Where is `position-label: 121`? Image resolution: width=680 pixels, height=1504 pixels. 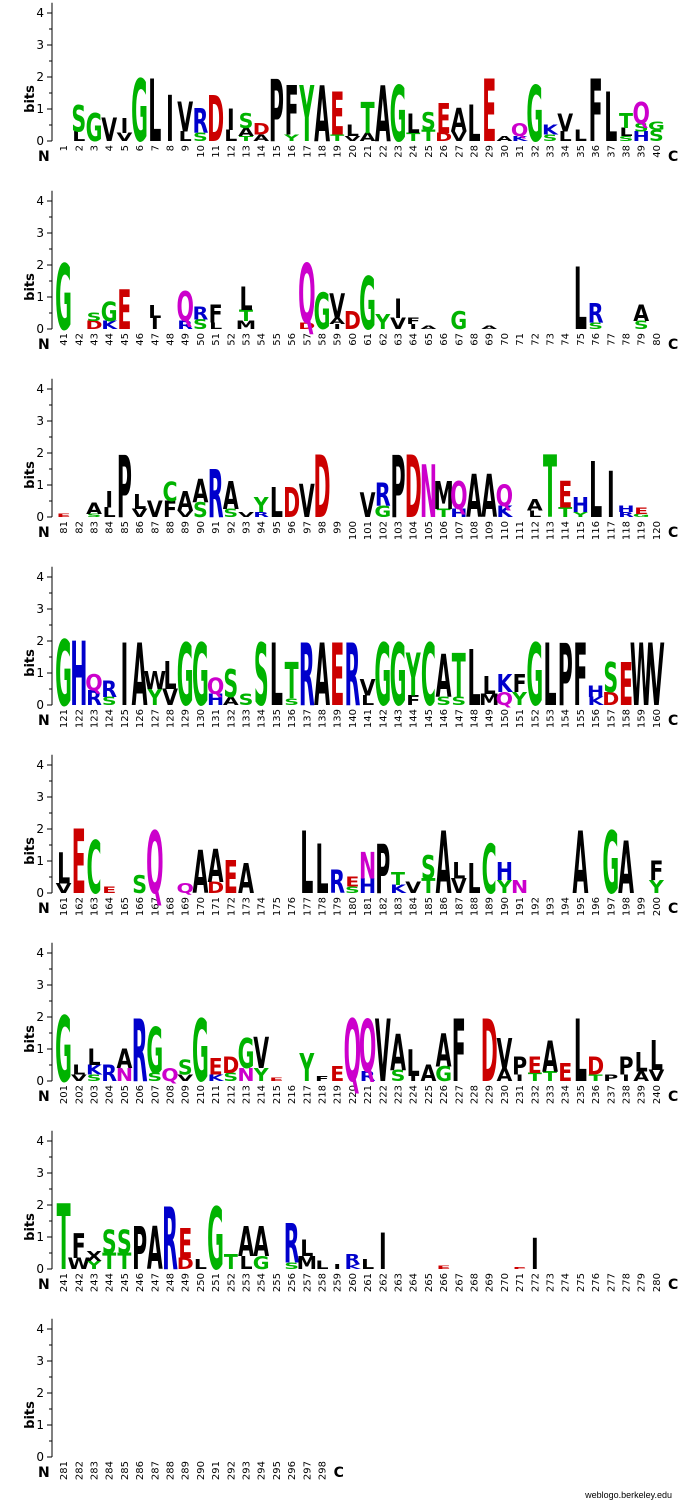
position-label: 121 is located at coordinates (64, 718).